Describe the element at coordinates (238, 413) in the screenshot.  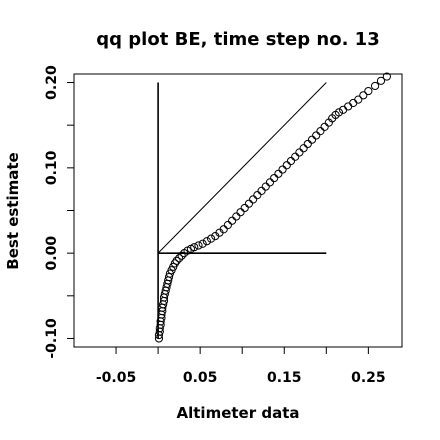
I see `x-axis-label: Altimeter data` at that location.